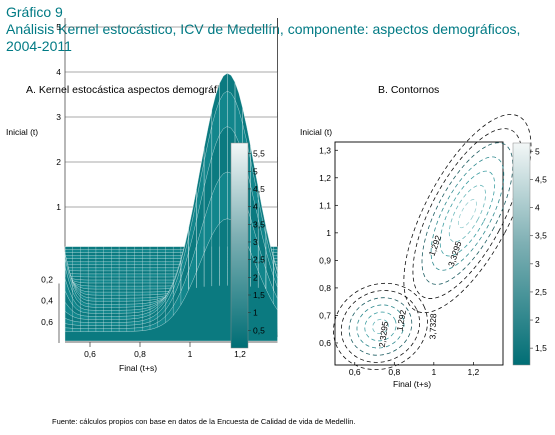 Image resolution: width=555 pixels, height=435 pixels. Describe the element at coordinates (58, 72) in the screenshot. I see `z-tick-label: 4` at that location.